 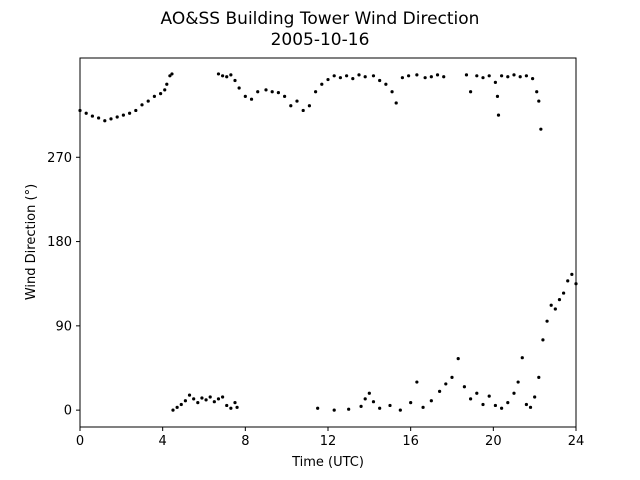 What do you see at coordinates (327, 462) in the screenshot?
I see `x-axis-label: Time (UTC)` at bounding box center [327, 462].